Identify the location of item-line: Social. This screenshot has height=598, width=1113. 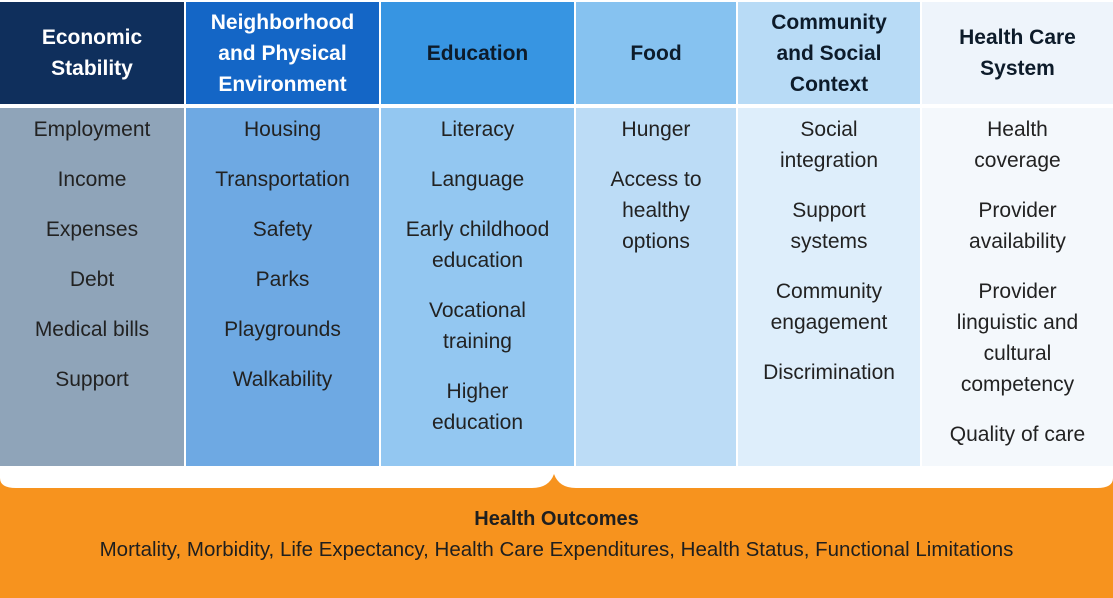
(829, 129).